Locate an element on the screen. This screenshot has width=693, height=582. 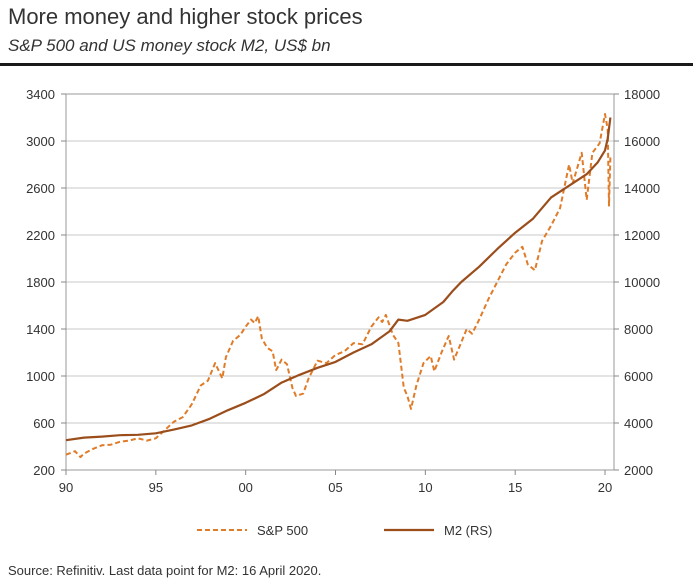
left-y-tick-label: 600 is located at coordinates (44, 423).